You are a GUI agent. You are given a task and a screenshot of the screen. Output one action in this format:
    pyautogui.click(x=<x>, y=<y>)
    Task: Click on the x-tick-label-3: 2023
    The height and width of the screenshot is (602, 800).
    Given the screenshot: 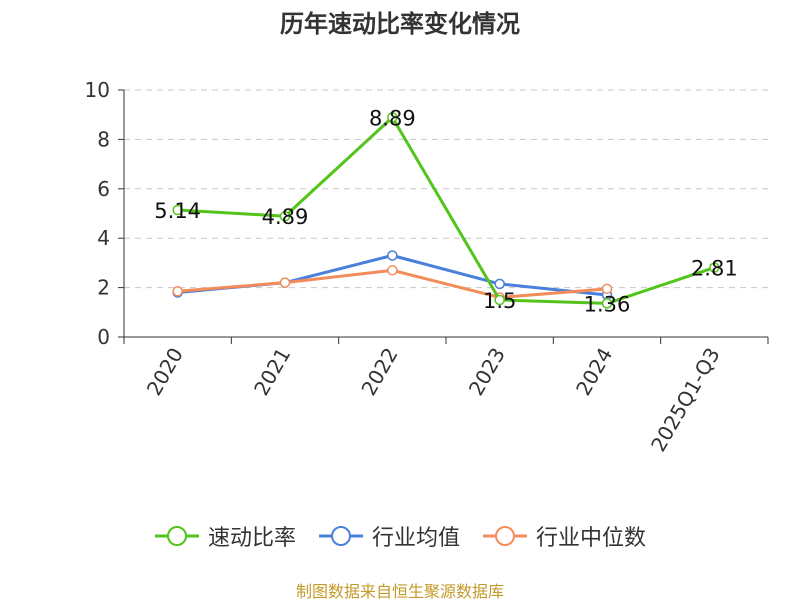 What is the action you would take?
    pyautogui.click(x=487, y=371)
    